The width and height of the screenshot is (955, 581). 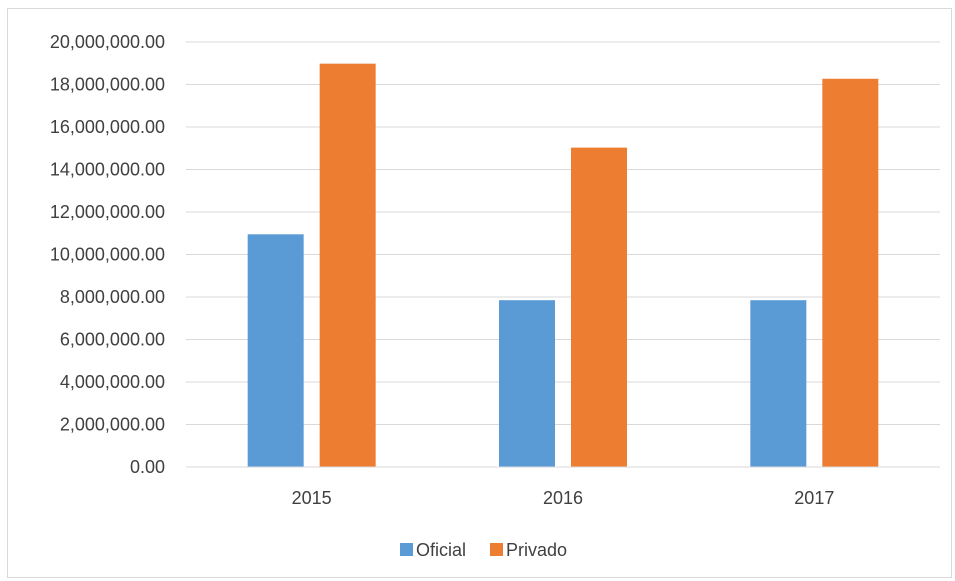 What do you see at coordinates (536, 550) in the screenshot?
I see `legend-label: Privado` at bounding box center [536, 550].